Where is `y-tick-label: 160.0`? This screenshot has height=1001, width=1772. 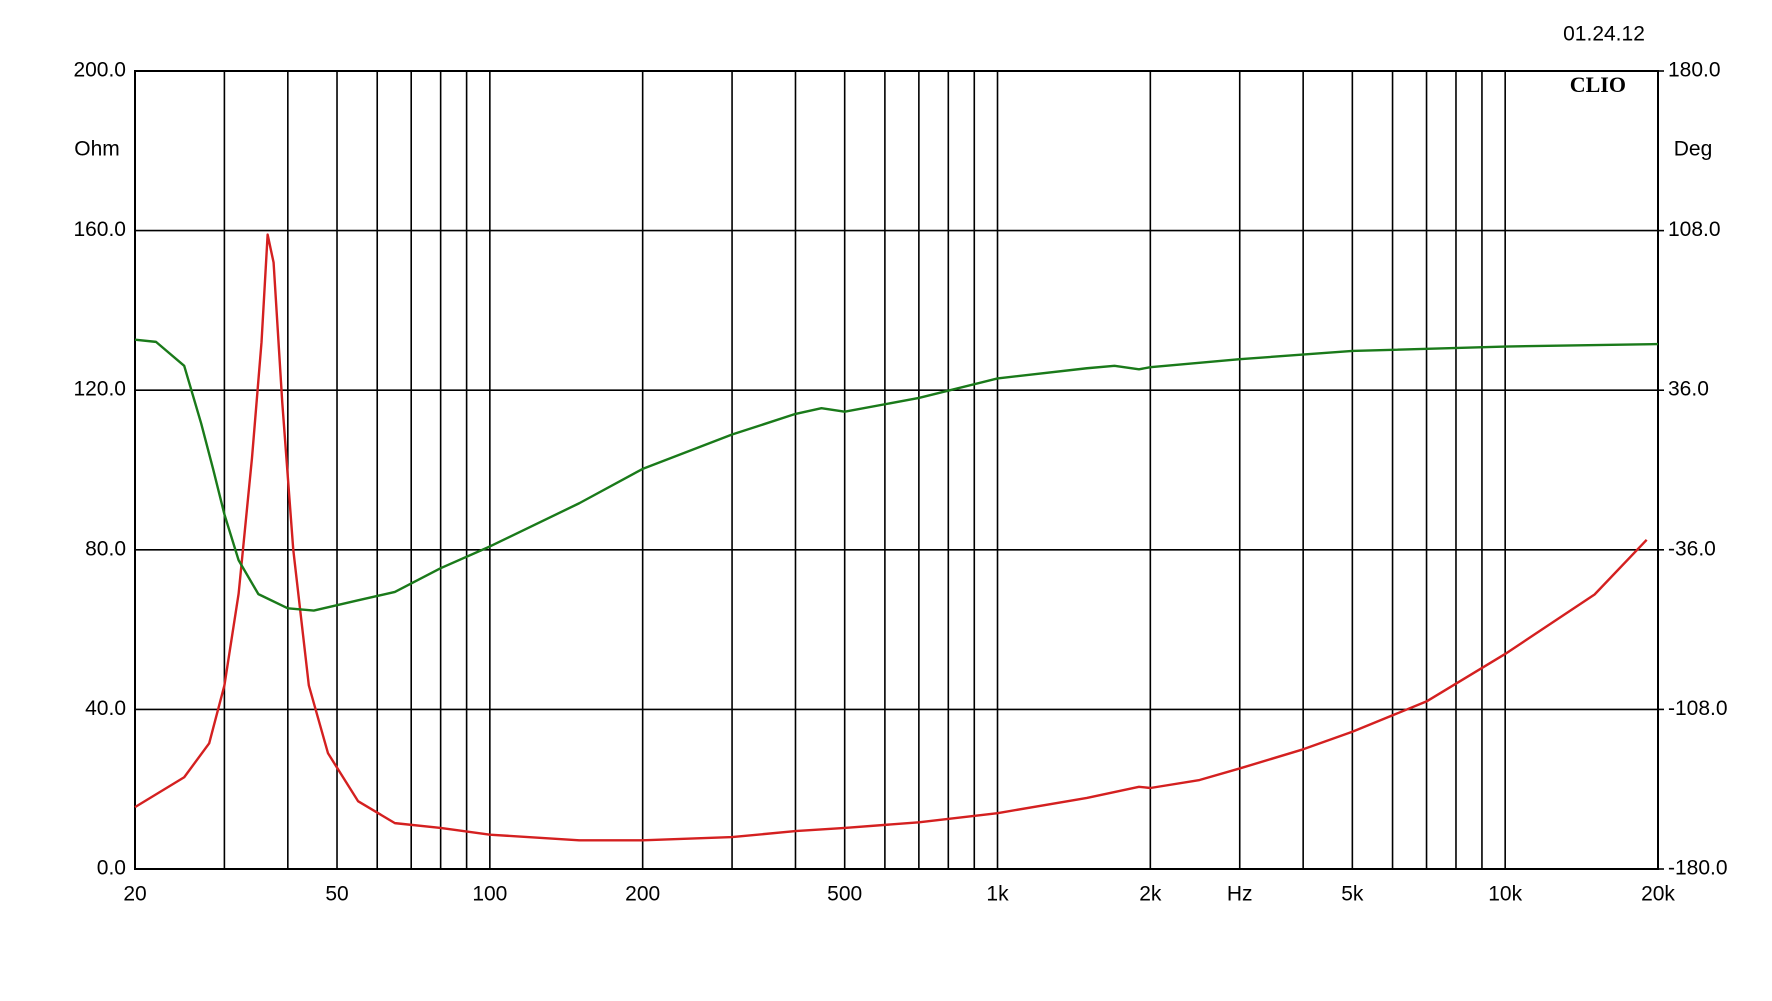 y-tick-label: 160.0 is located at coordinates (99, 229).